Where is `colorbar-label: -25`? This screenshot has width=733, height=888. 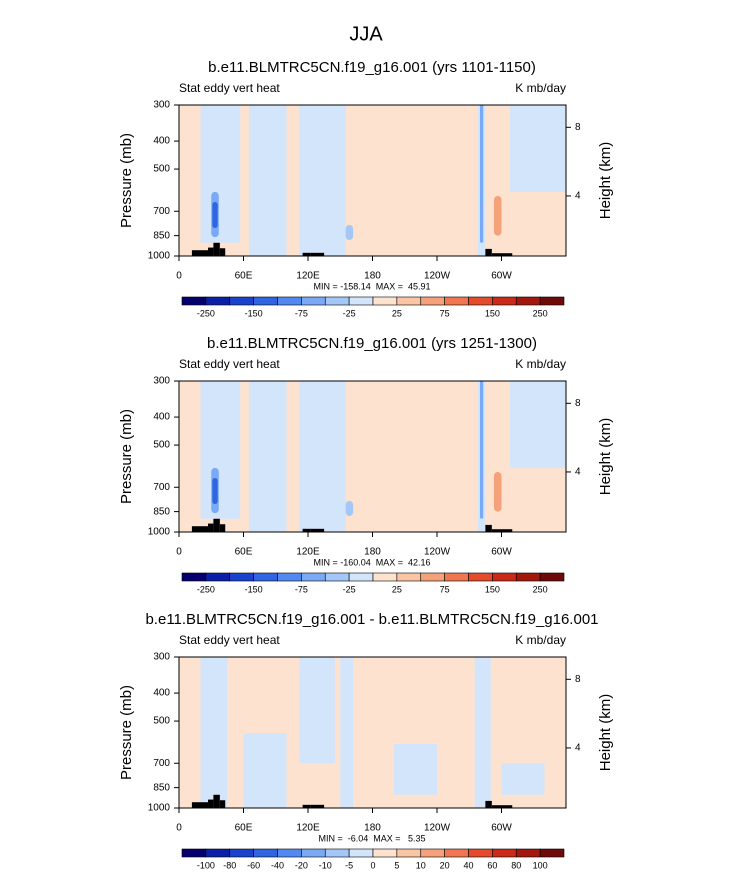 colorbar-label: -25 is located at coordinates (349, 589).